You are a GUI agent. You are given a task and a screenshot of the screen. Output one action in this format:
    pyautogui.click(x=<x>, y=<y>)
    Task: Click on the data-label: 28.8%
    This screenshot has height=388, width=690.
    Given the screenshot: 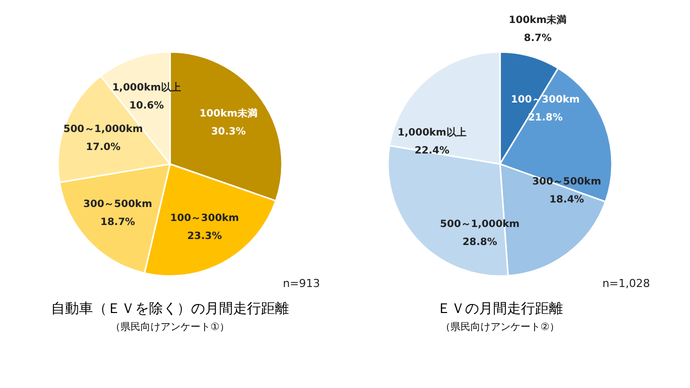 What is the action you would take?
    pyautogui.click(x=480, y=242)
    